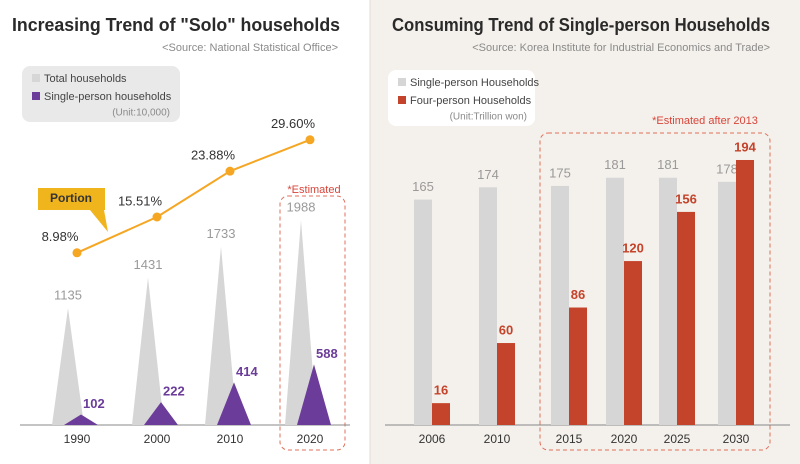 This screenshot has height=464, width=800. What do you see at coordinates (68, 295) in the screenshot?
I see `total-value-label: 1135` at bounding box center [68, 295].